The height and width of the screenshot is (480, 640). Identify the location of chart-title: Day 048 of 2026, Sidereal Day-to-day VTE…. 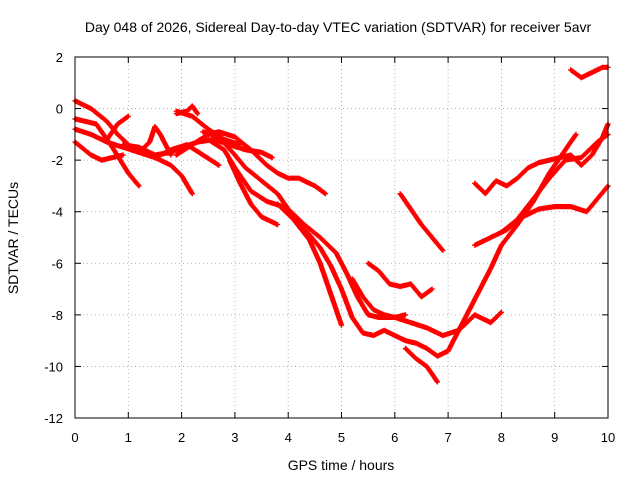
(338, 27).